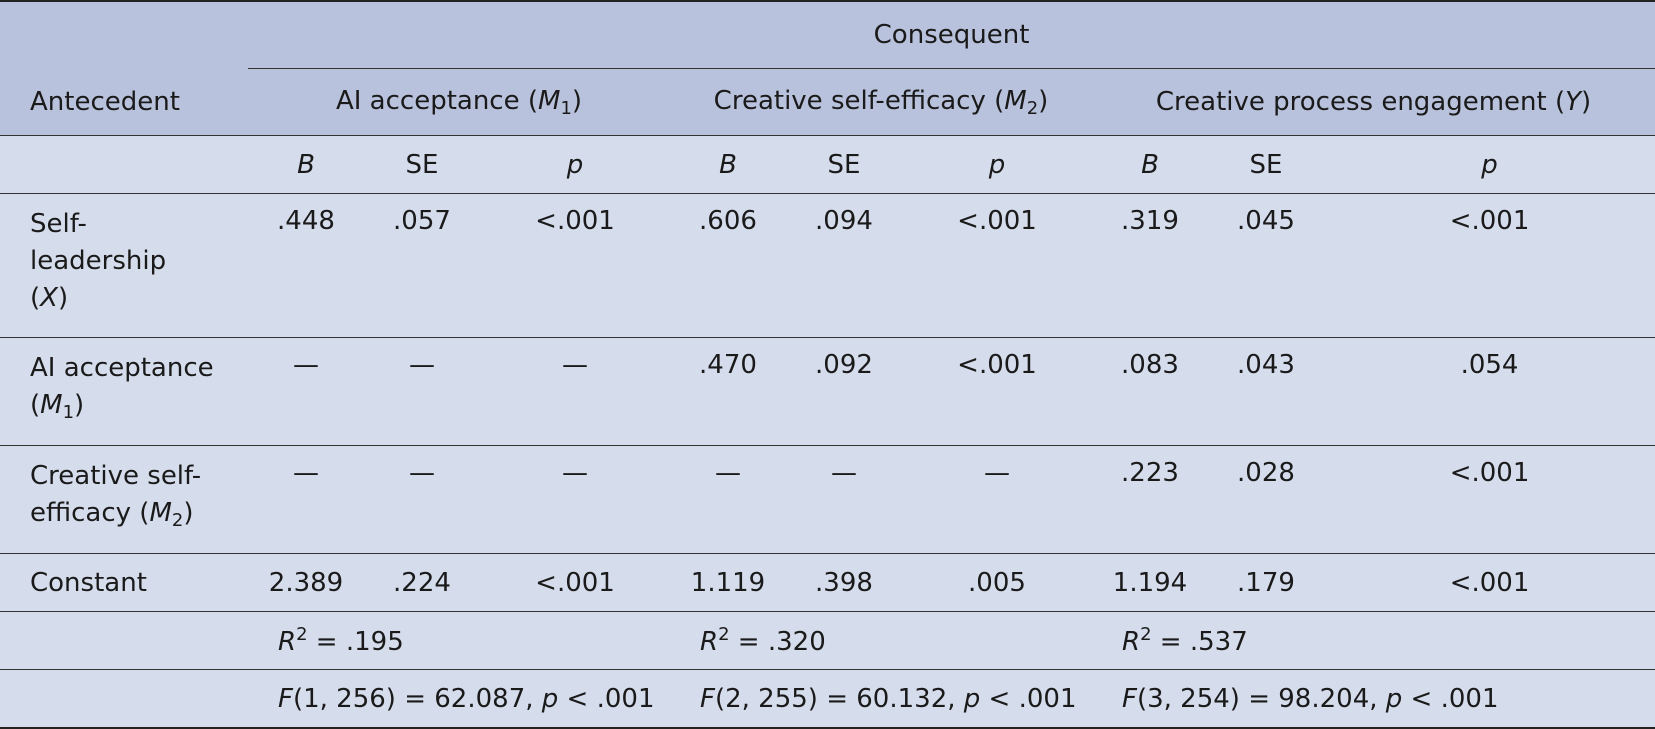 The image size is (1655, 729). What do you see at coordinates (575, 164) in the screenshot?
I see `col-p-m1: p` at bounding box center [575, 164].